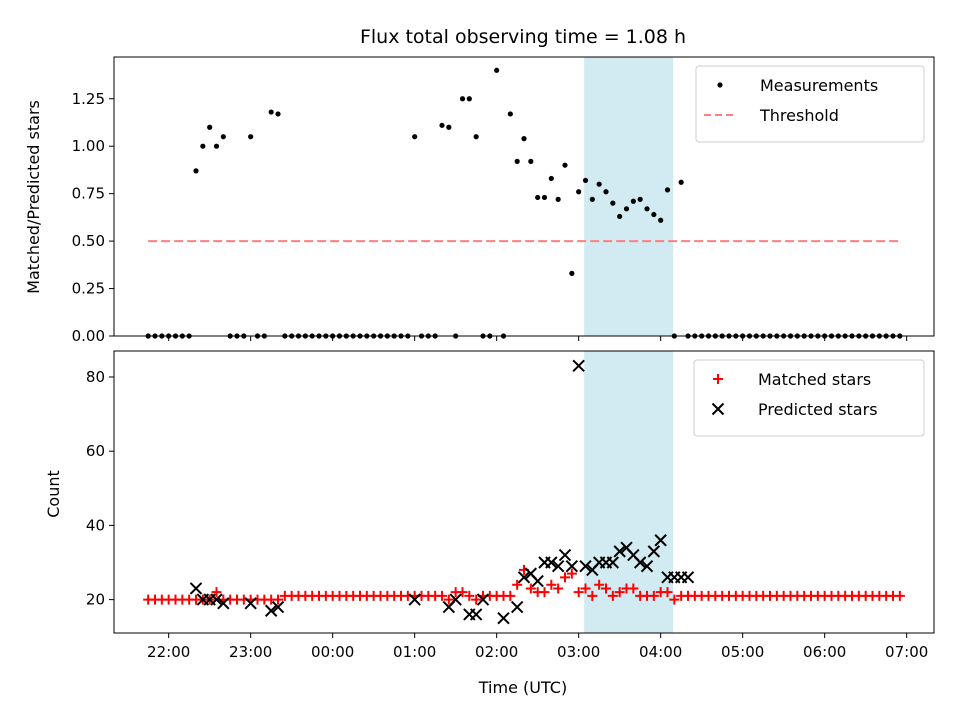  Describe the element at coordinates (799, 115) in the screenshot. I see `legend-label: Threshold` at that location.